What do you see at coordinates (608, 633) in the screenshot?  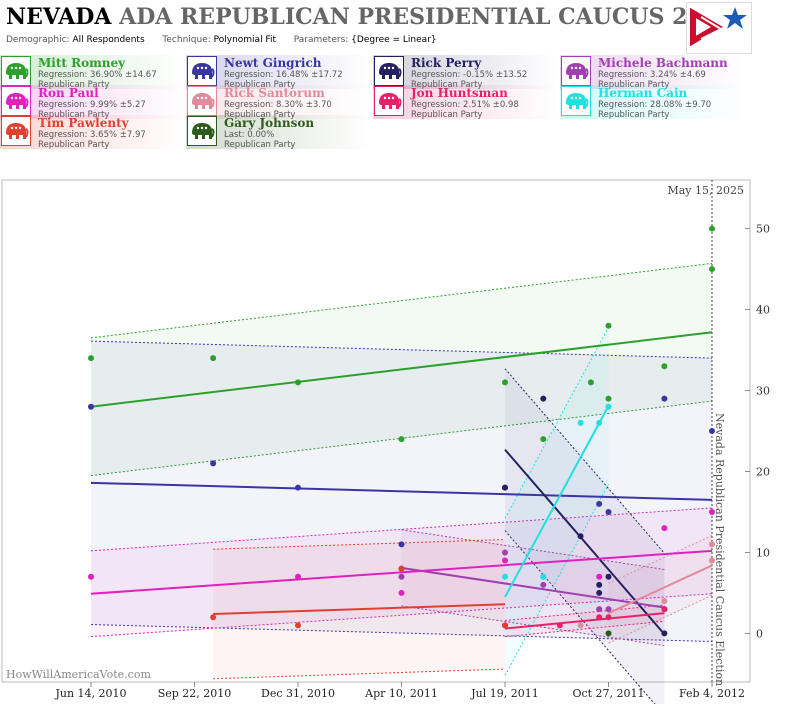 I see `data-point-gary-johnson` at bounding box center [608, 633].